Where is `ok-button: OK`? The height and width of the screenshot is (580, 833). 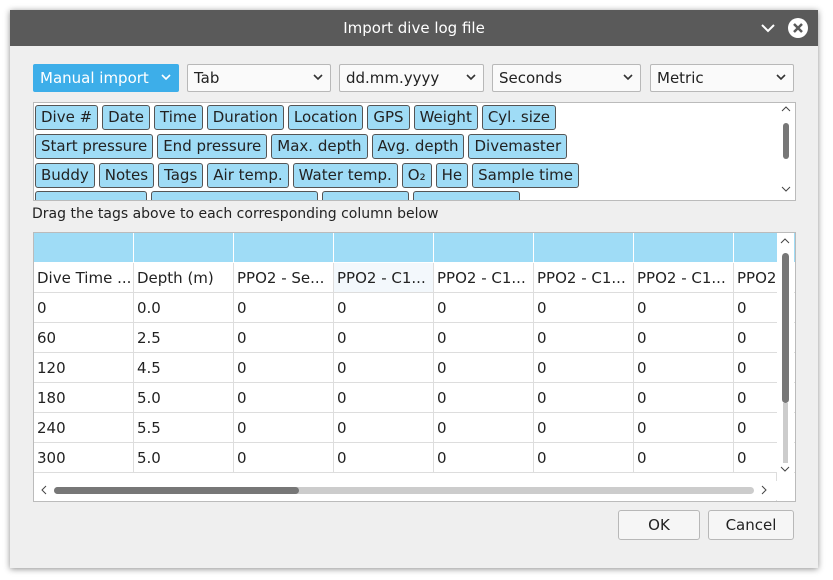 ok-button: OK is located at coordinates (659, 525).